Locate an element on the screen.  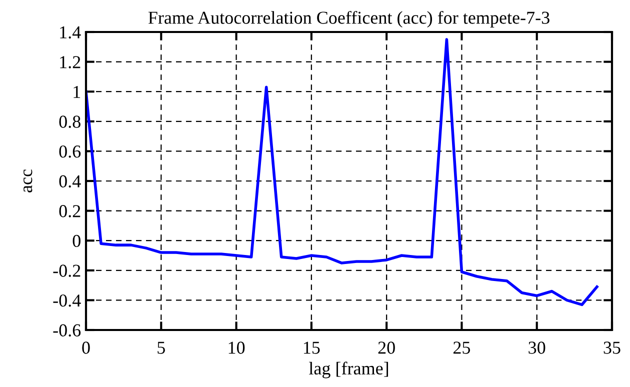
chart-title: Frame Autocorrelation Coefficent (acc) for tempete-7-3 is located at coordinates (349, 19).